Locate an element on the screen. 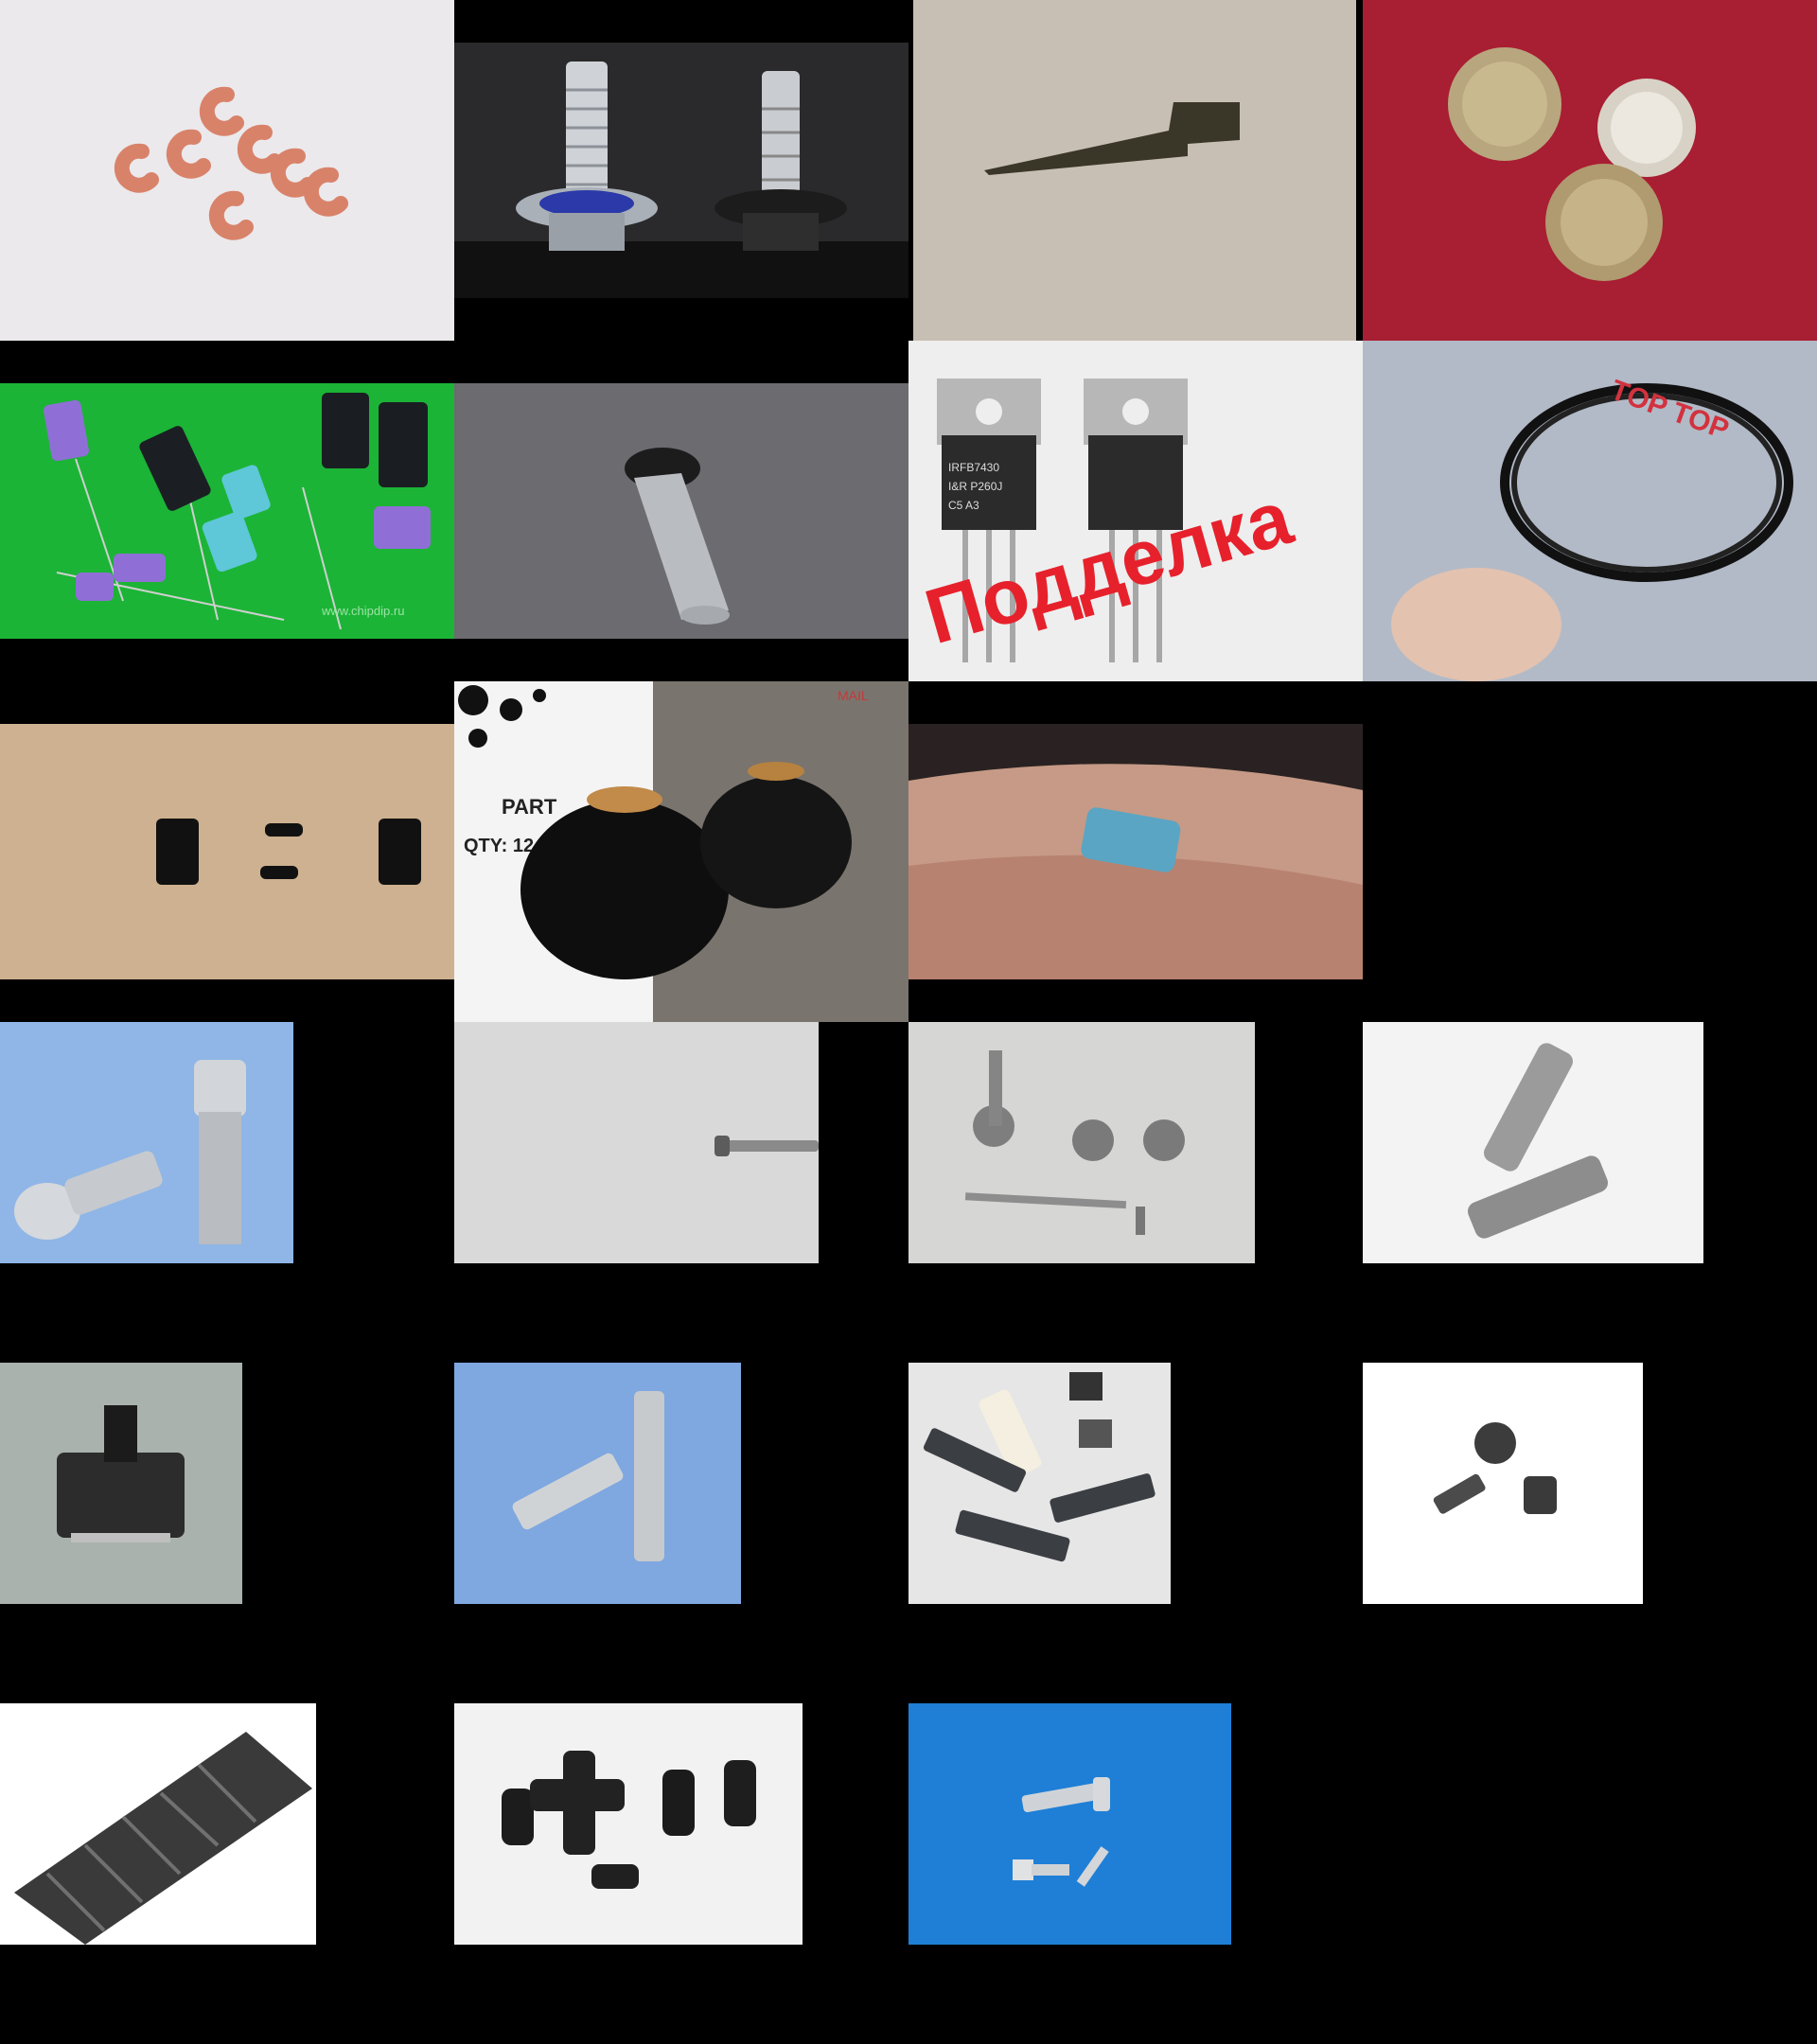 Image resolution: width=1817 pixels, height=2044 pixels. phillips-screws-photo is located at coordinates (1081, 1142).